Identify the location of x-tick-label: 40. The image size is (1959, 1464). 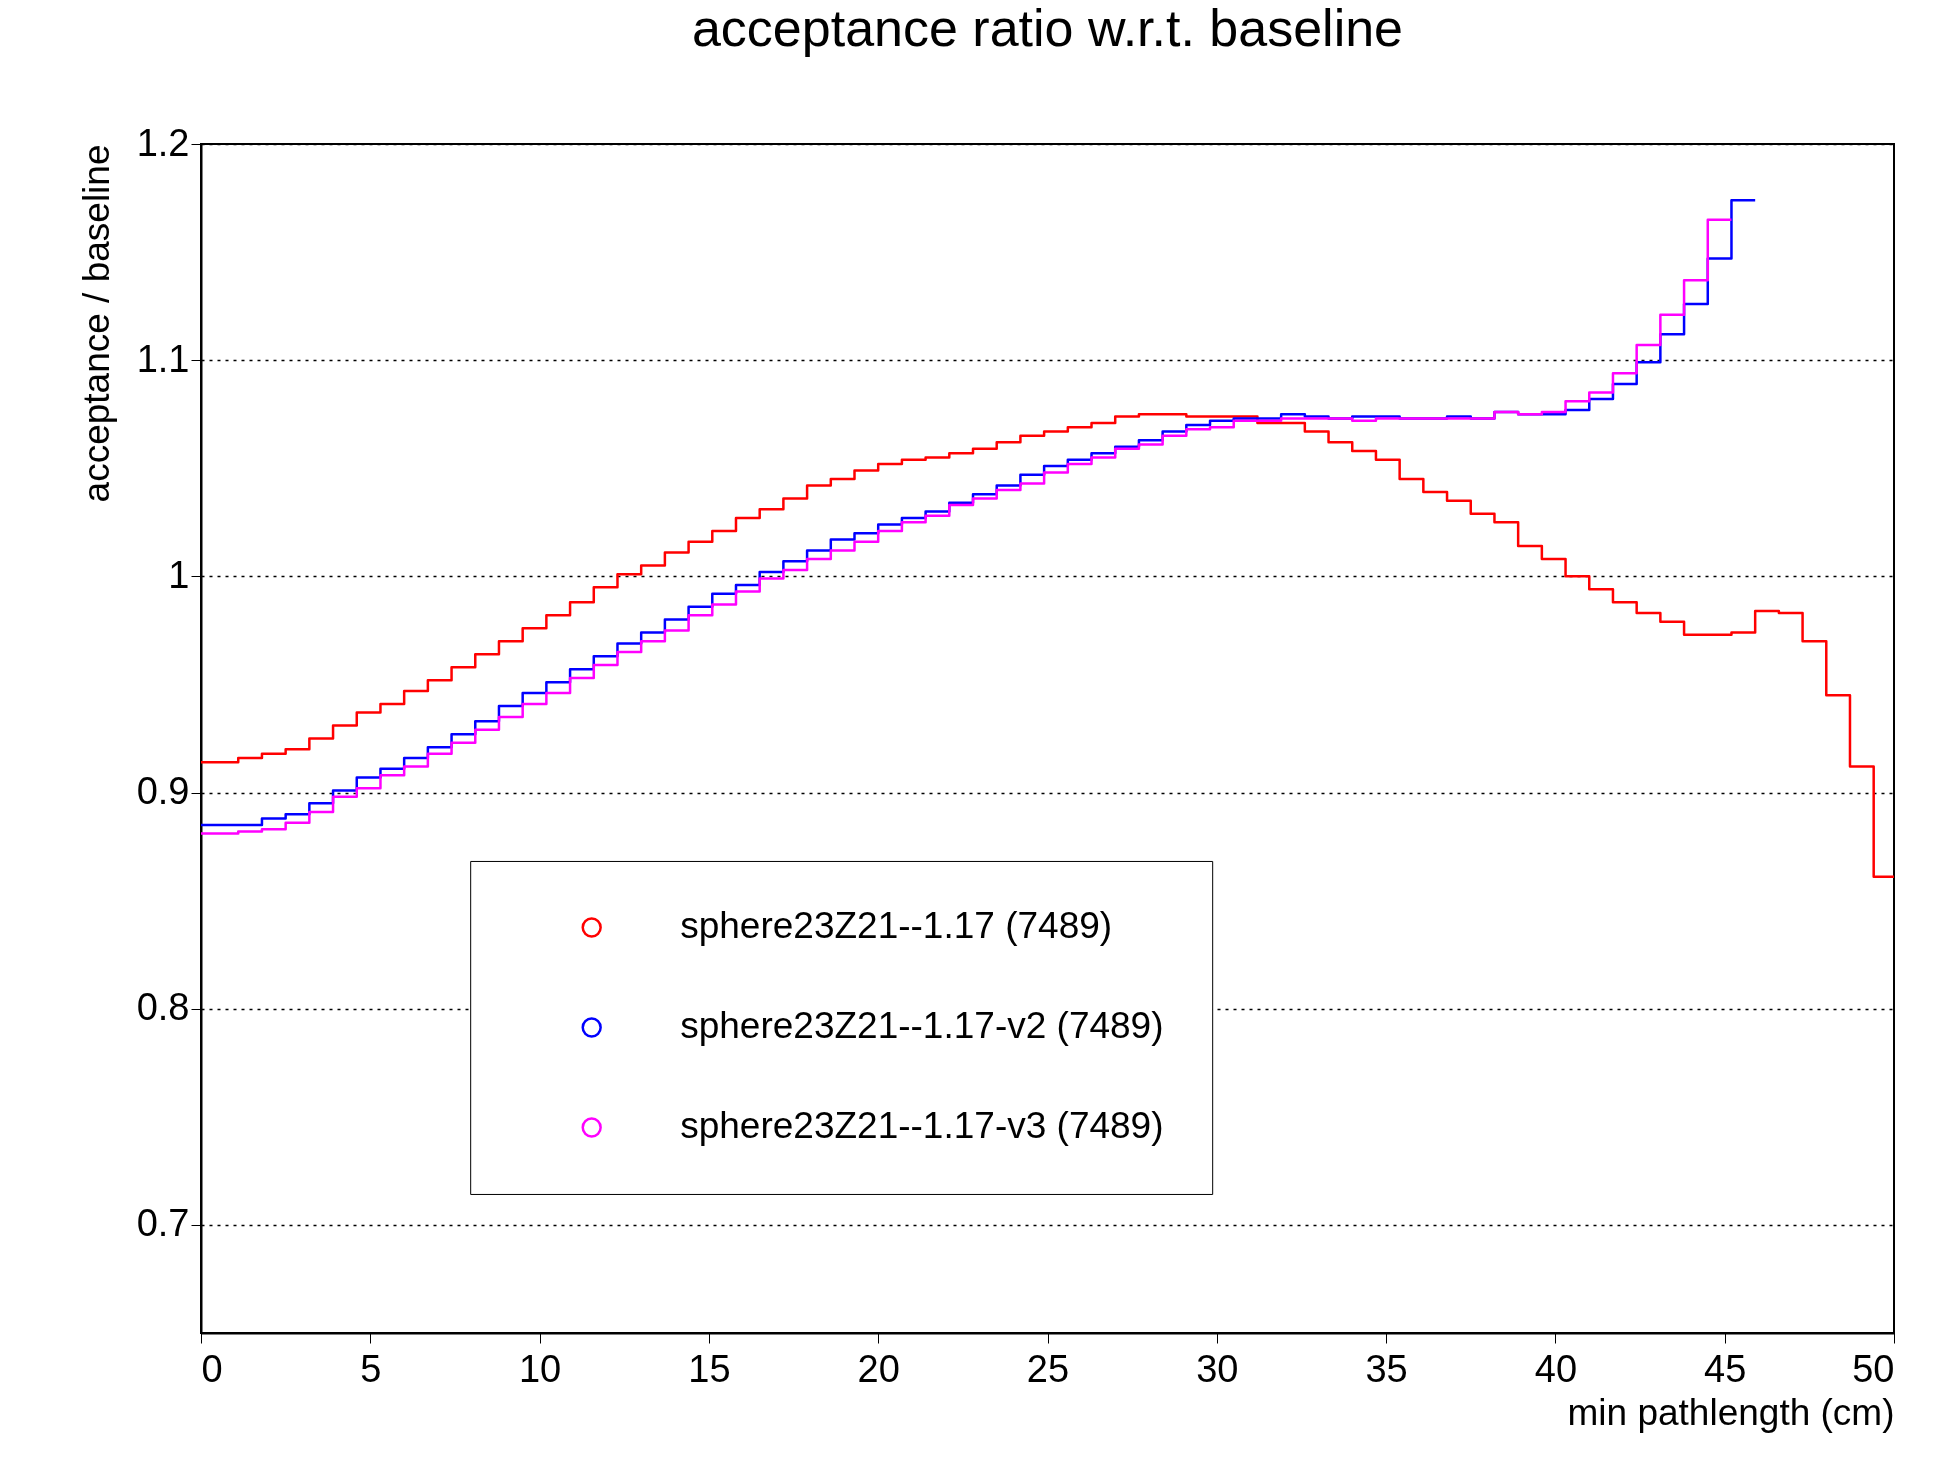
(1556, 1368).